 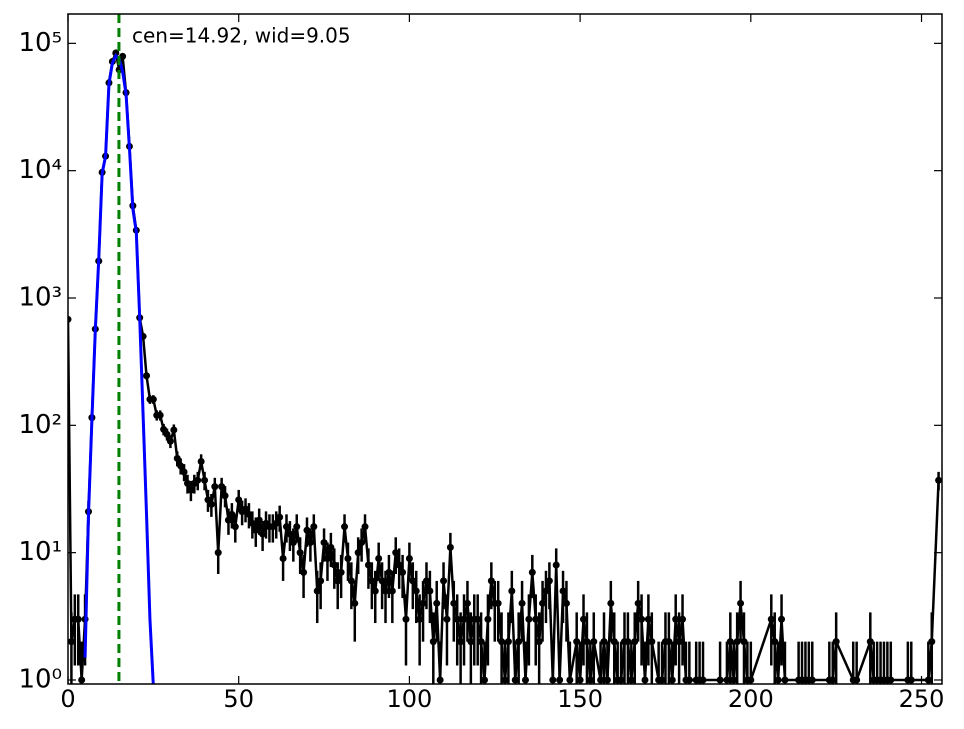 I want to click on x-tick-label: 50, so click(x=238, y=699).